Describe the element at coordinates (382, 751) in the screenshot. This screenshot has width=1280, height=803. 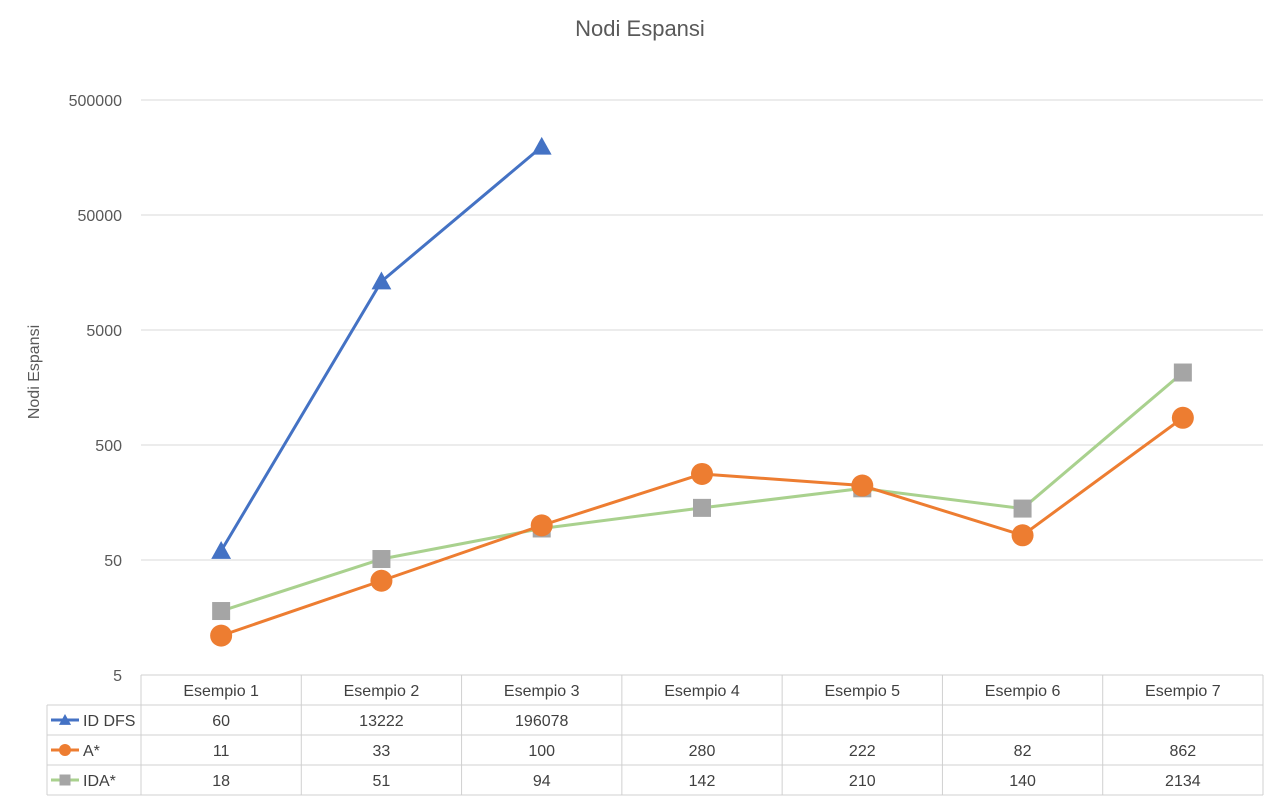
I see `data-label: 33` at that location.